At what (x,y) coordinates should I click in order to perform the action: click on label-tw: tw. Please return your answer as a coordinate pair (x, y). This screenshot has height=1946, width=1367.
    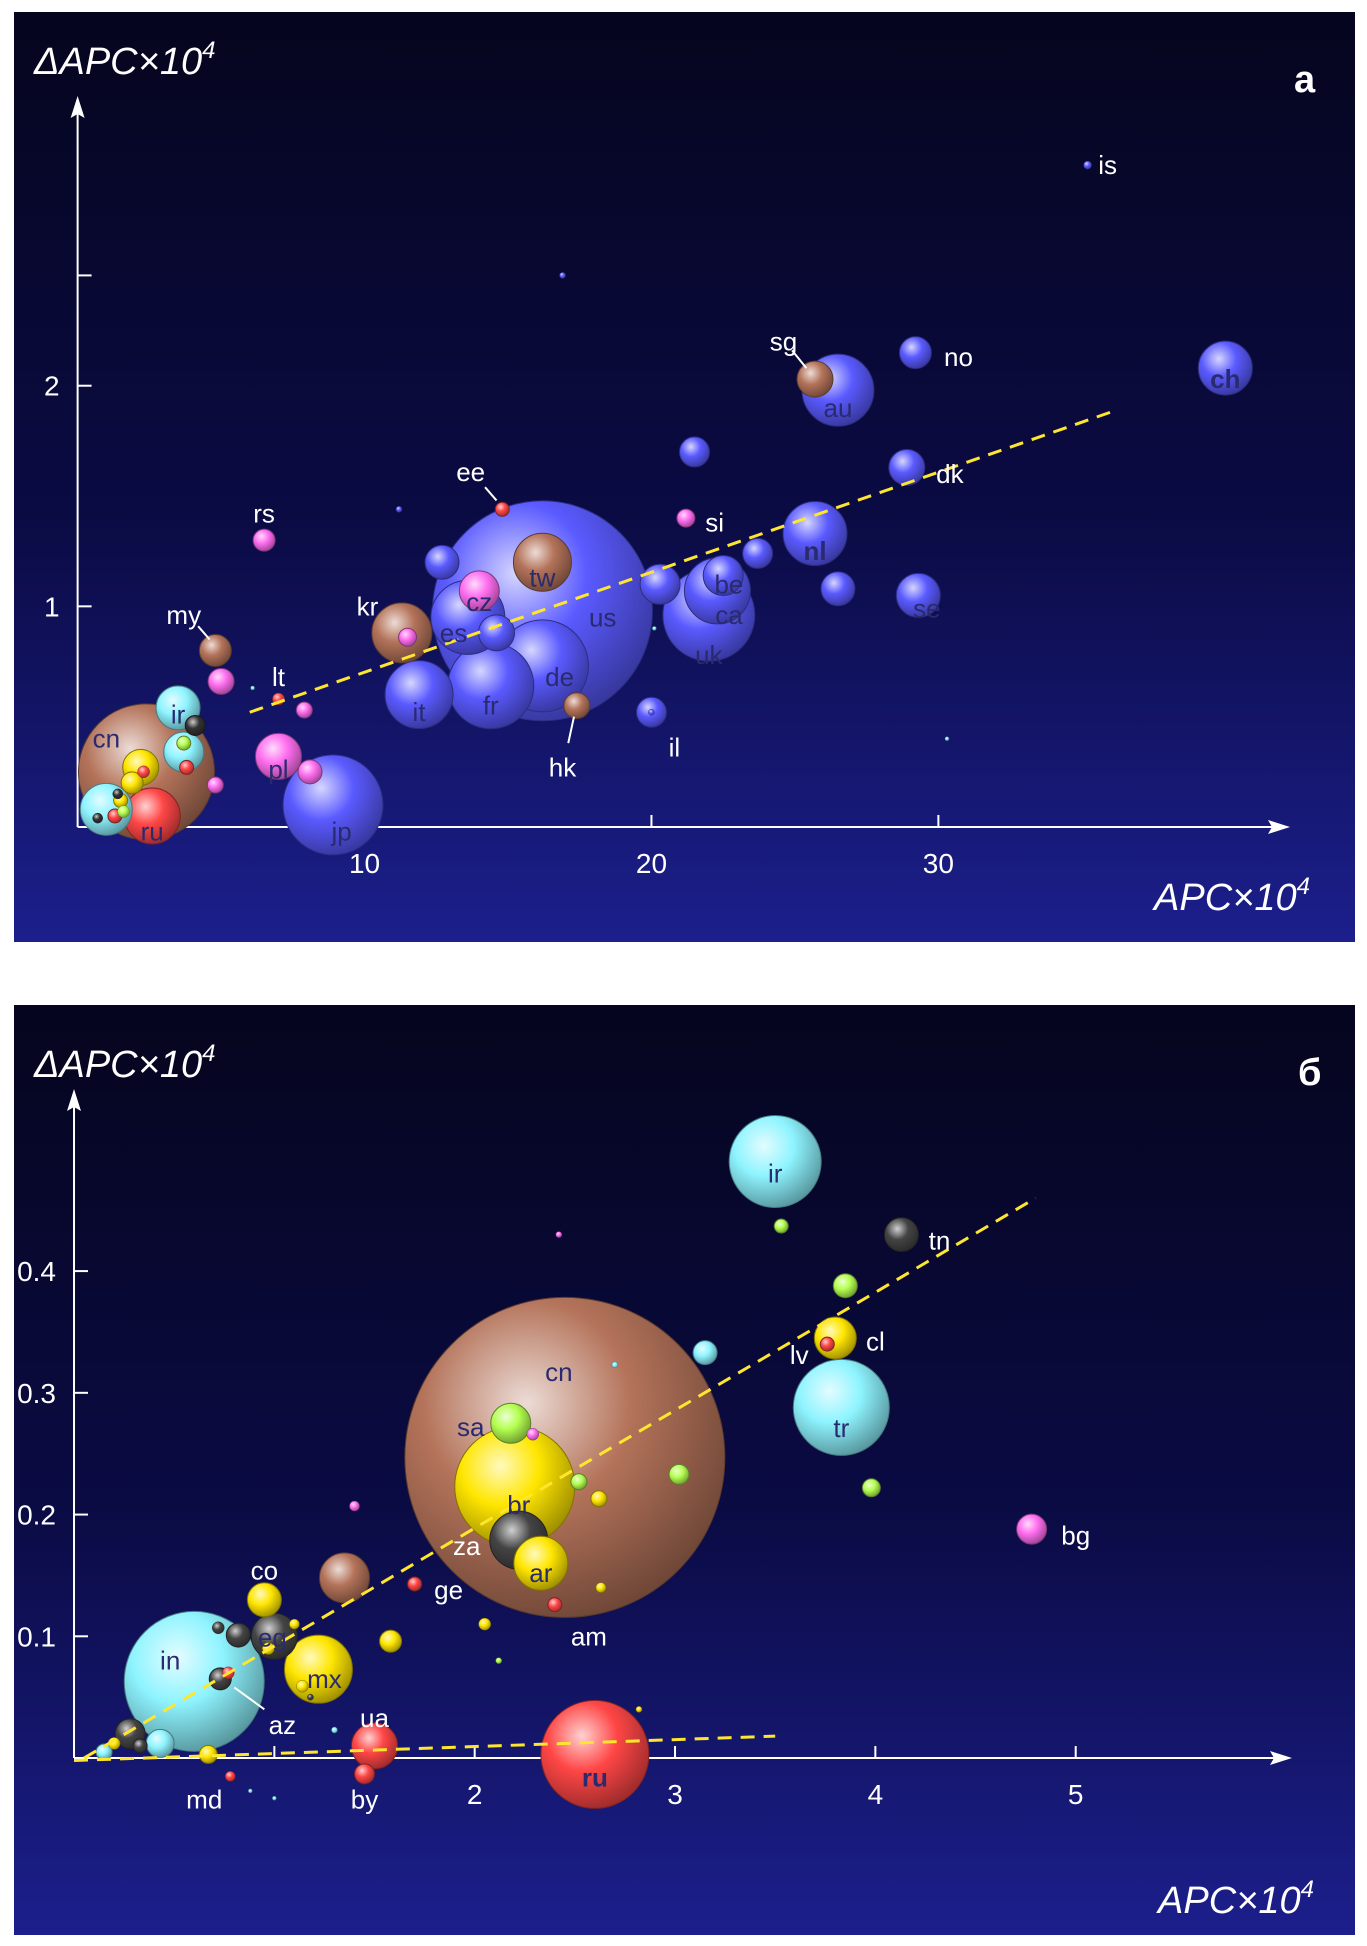
    Looking at the image, I should click on (542, 578).